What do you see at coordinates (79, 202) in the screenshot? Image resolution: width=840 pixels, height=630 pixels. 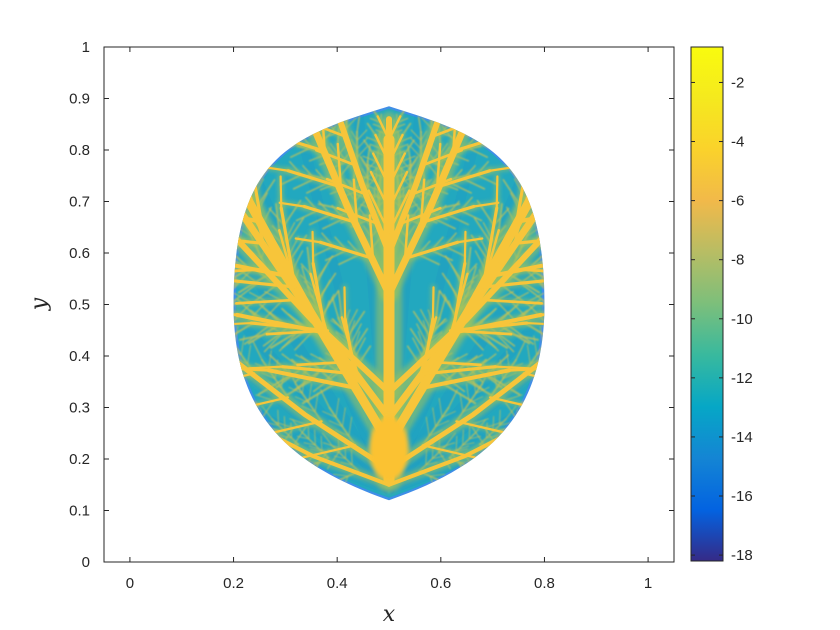 I see `y-tick-label: 0.7` at bounding box center [79, 202].